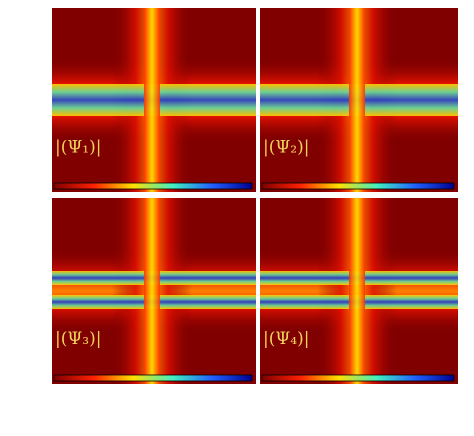 The width and height of the screenshot is (474, 436). What do you see at coordinates (78, 147) in the screenshot?
I see `panel-label: |(Ψ₁)|` at bounding box center [78, 147].